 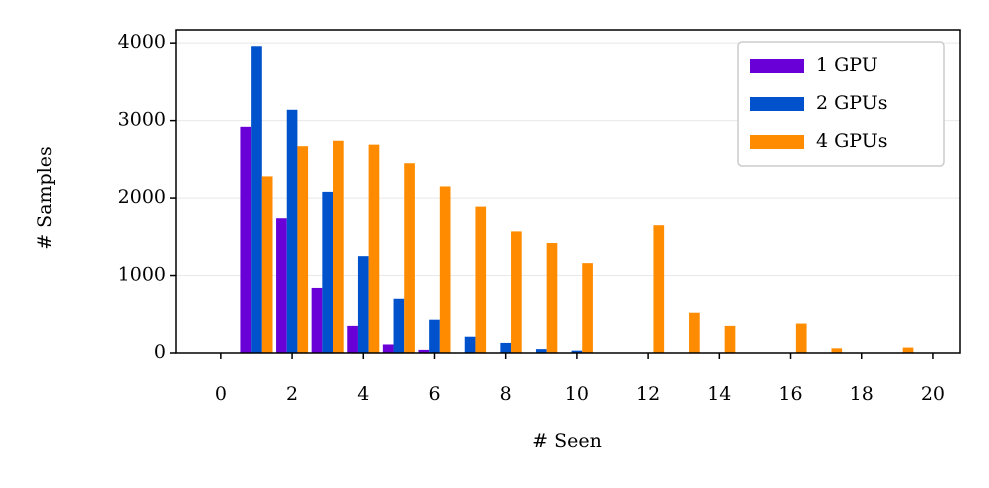 What do you see at coordinates (648, 394) in the screenshot?
I see `x-tick-label: 12` at bounding box center [648, 394].